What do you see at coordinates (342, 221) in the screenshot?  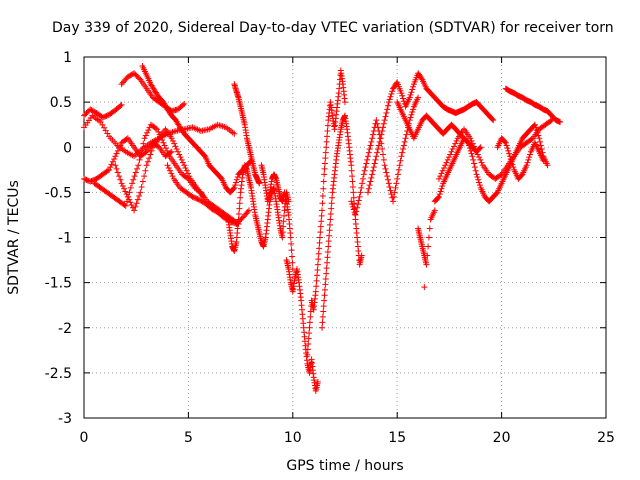 I see `series-track-n` at bounding box center [342, 221].